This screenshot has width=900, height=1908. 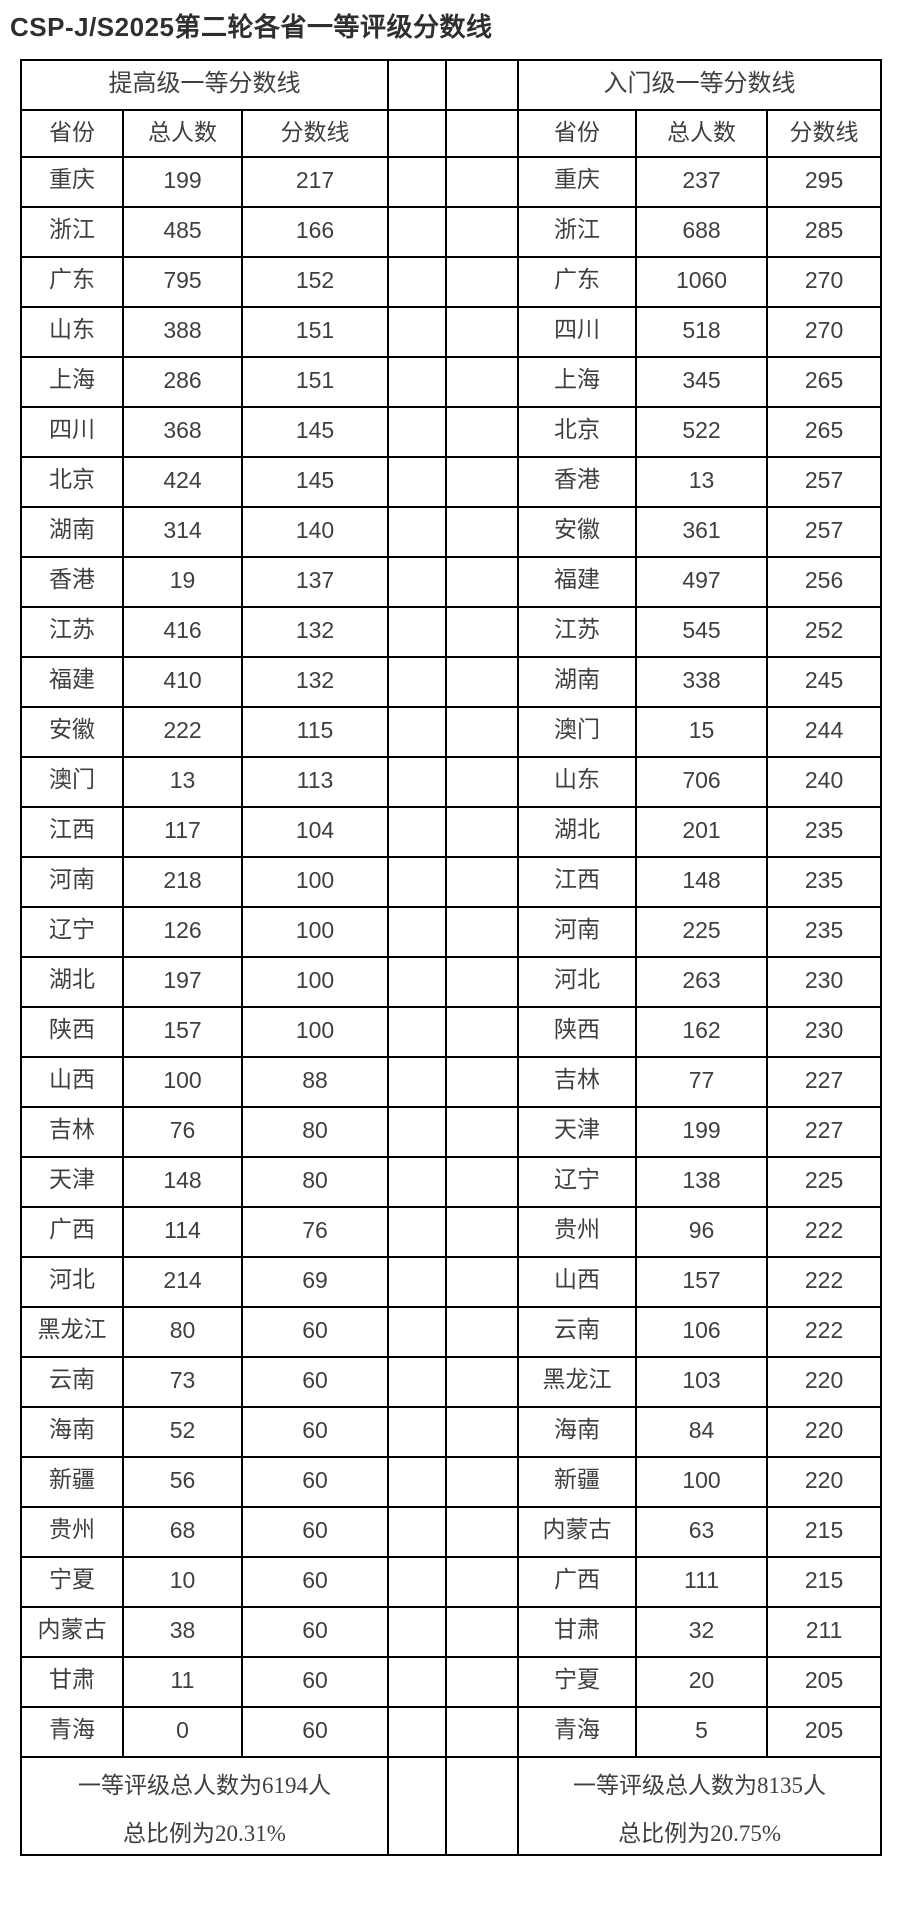 I want to click on left-total-cell: 126, so click(x=182, y=932).